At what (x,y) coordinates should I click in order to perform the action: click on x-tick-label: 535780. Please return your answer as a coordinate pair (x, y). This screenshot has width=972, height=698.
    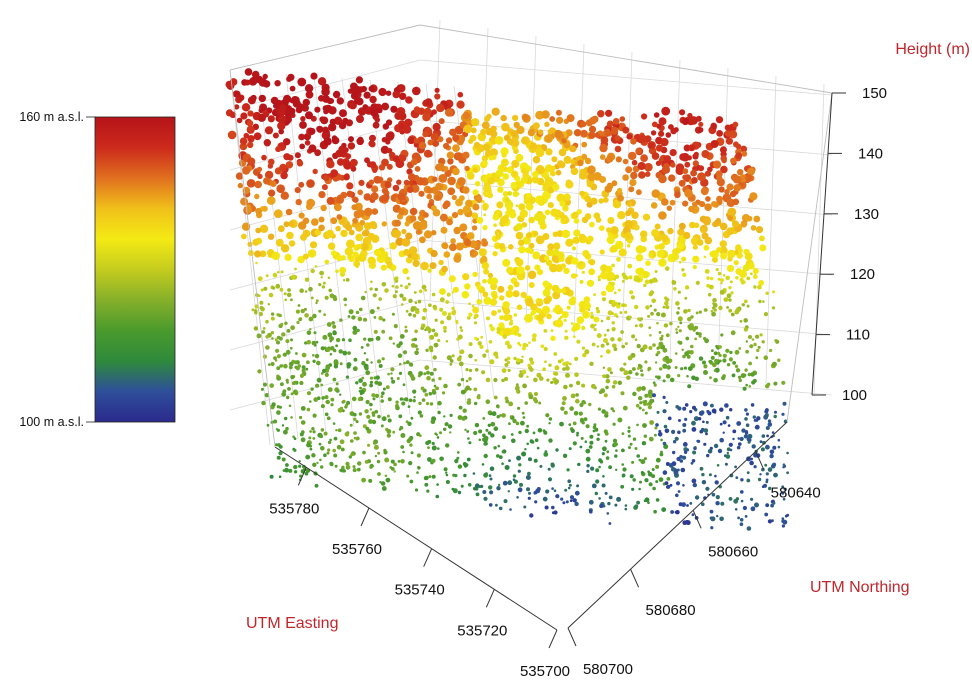
    Looking at the image, I should click on (294, 508).